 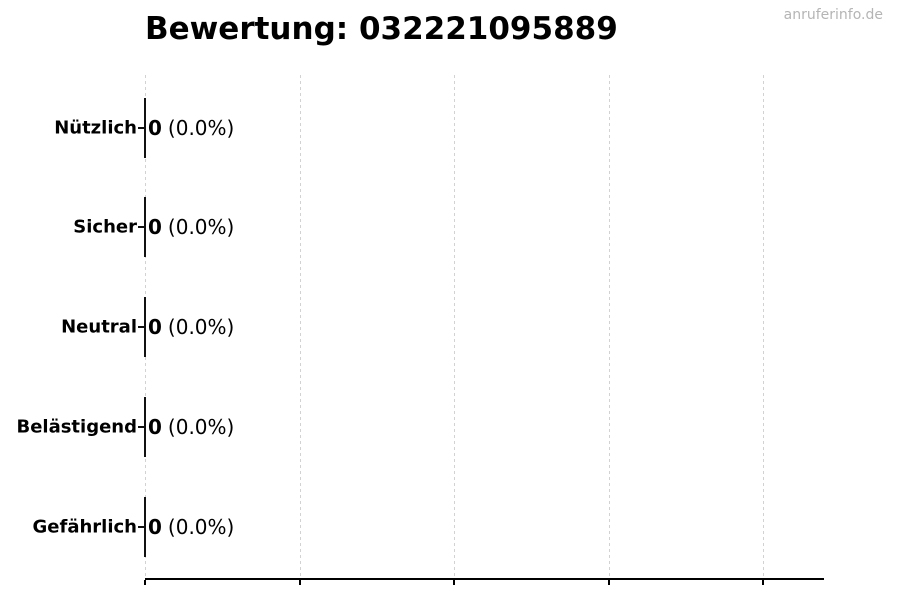 What do you see at coordinates (381, 29) in the screenshot?
I see `chart-title: Bewertung: 032221095889` at bounding box center [381, 29].